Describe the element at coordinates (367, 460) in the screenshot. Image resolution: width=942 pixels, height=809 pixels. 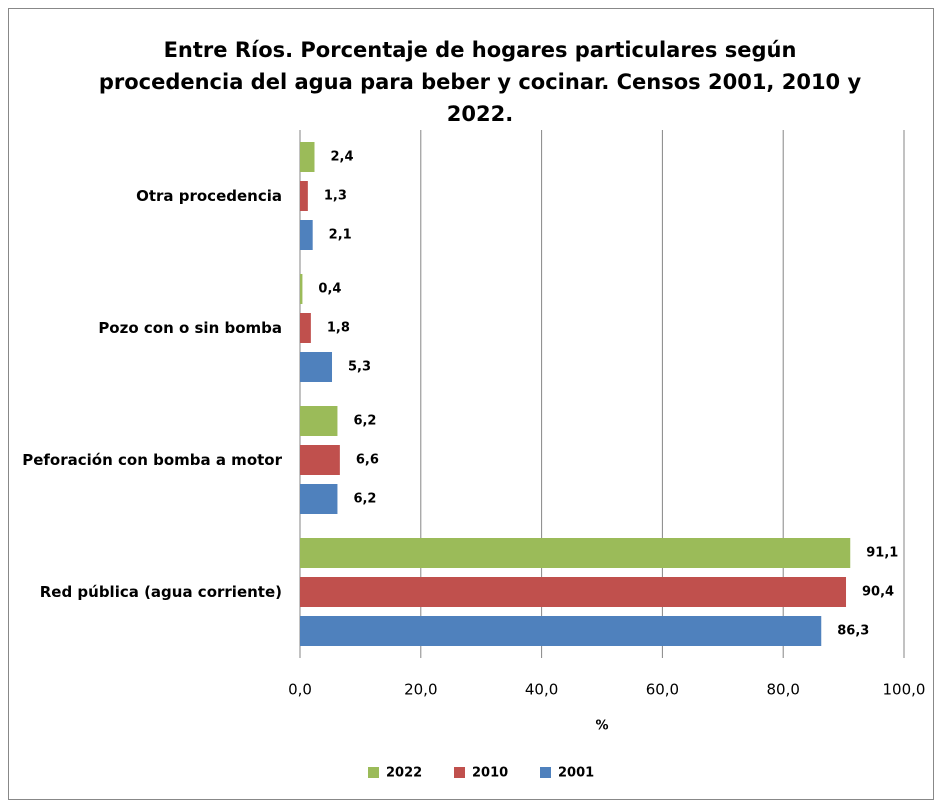
I see `data-label: 6,6` at that location.